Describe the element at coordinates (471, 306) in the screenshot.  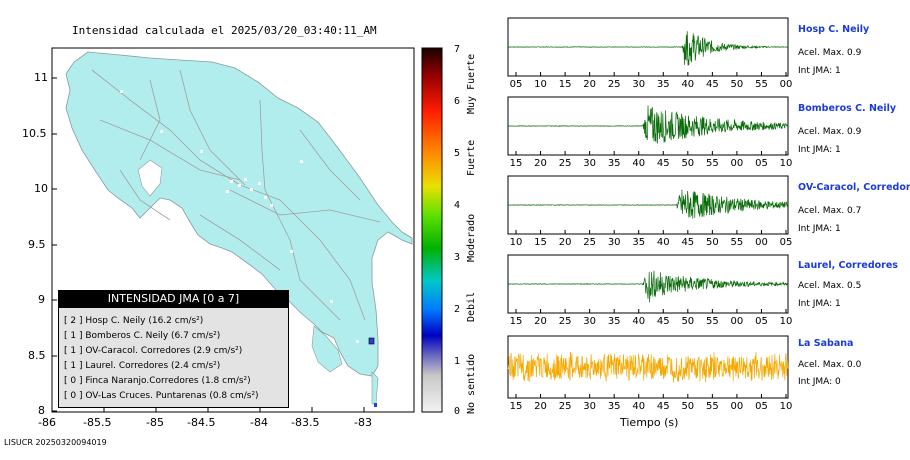
I see `colorbar-label: Debil` at that location.